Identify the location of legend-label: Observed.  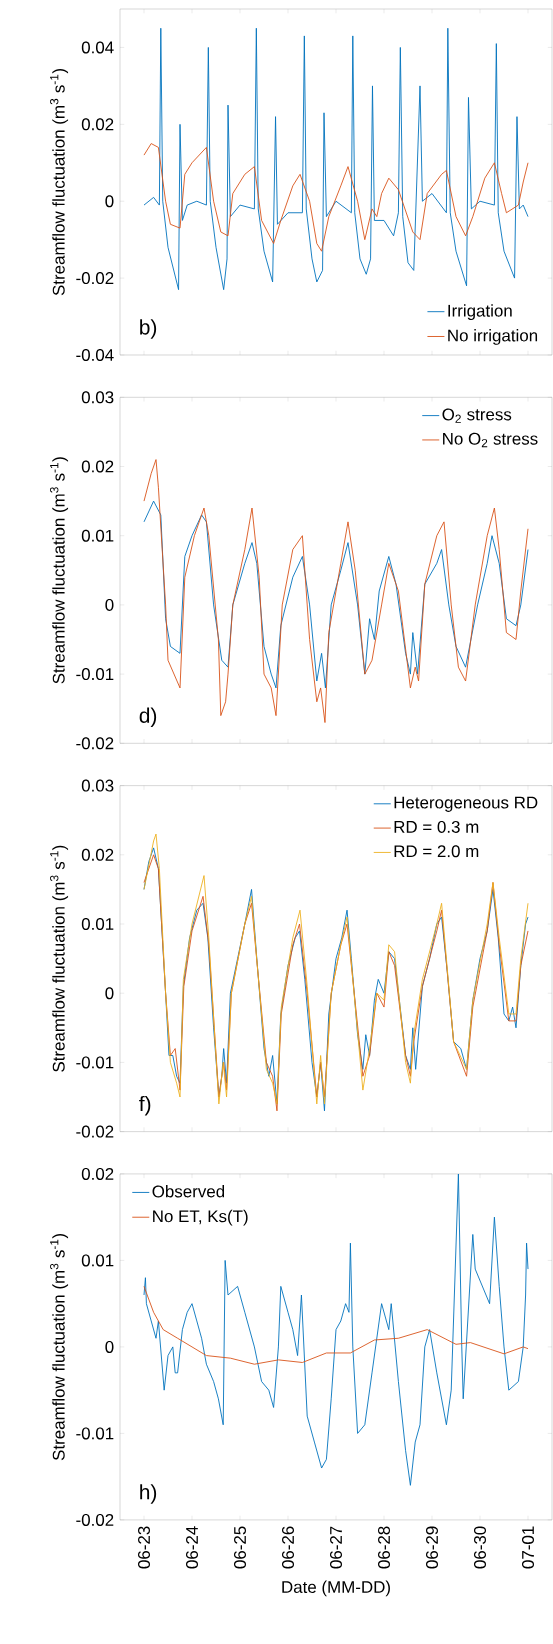
(188, 1191).